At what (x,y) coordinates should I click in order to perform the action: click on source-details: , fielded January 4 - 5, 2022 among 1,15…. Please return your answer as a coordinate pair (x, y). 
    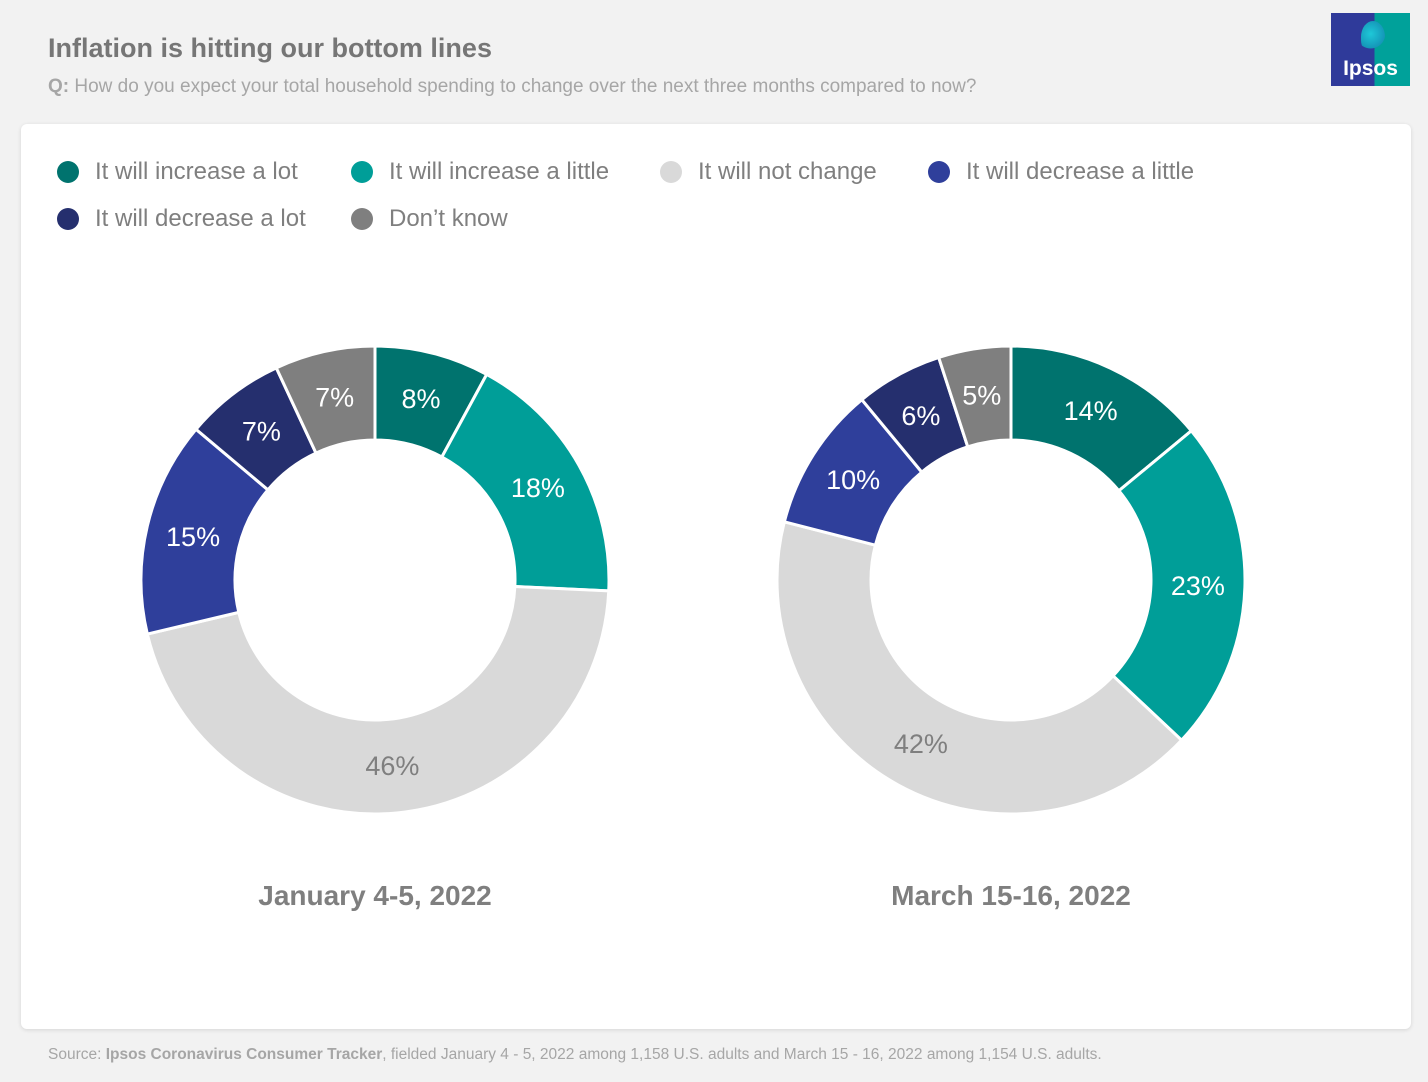
    Looking at the image, I should click on (742, 1054).